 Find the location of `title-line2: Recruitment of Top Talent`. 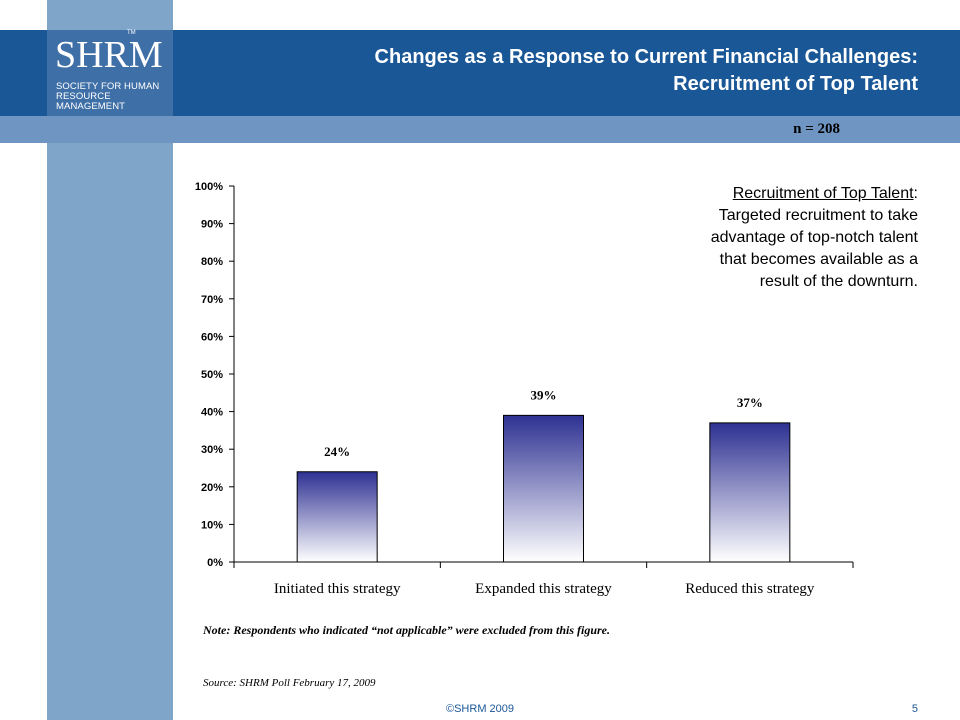

title-line2: Recruitment of Top Talent is located at coordinates (795, 84).